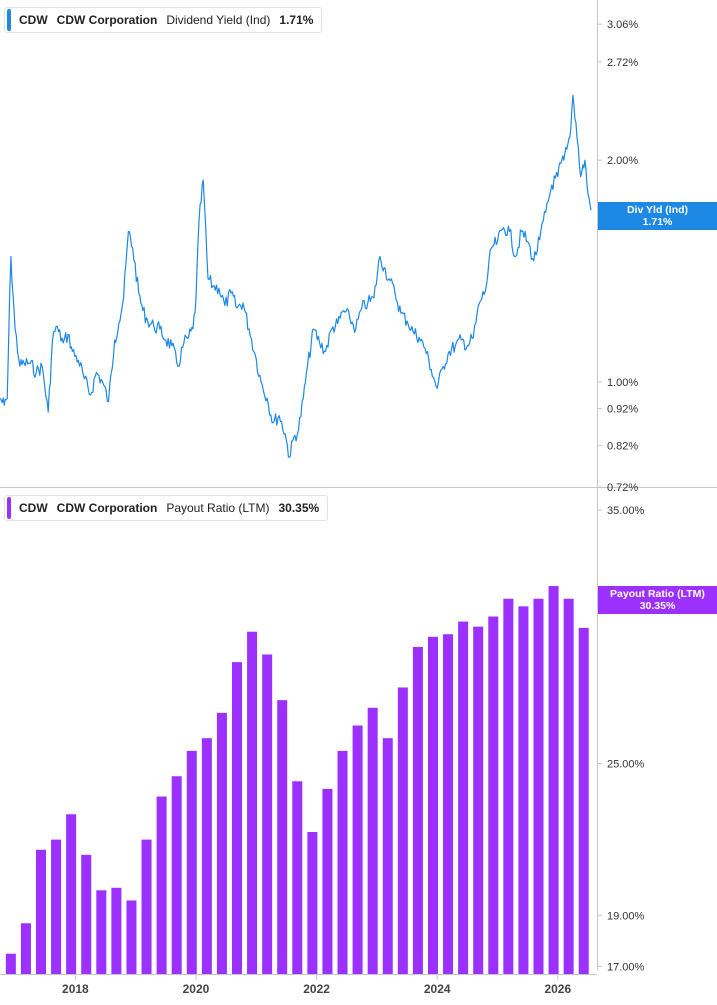  What do you see at coordinates (622, 161) in the screenshot?
I see `yield-tick-label: 2.00%` at bounding box center [622, 161].